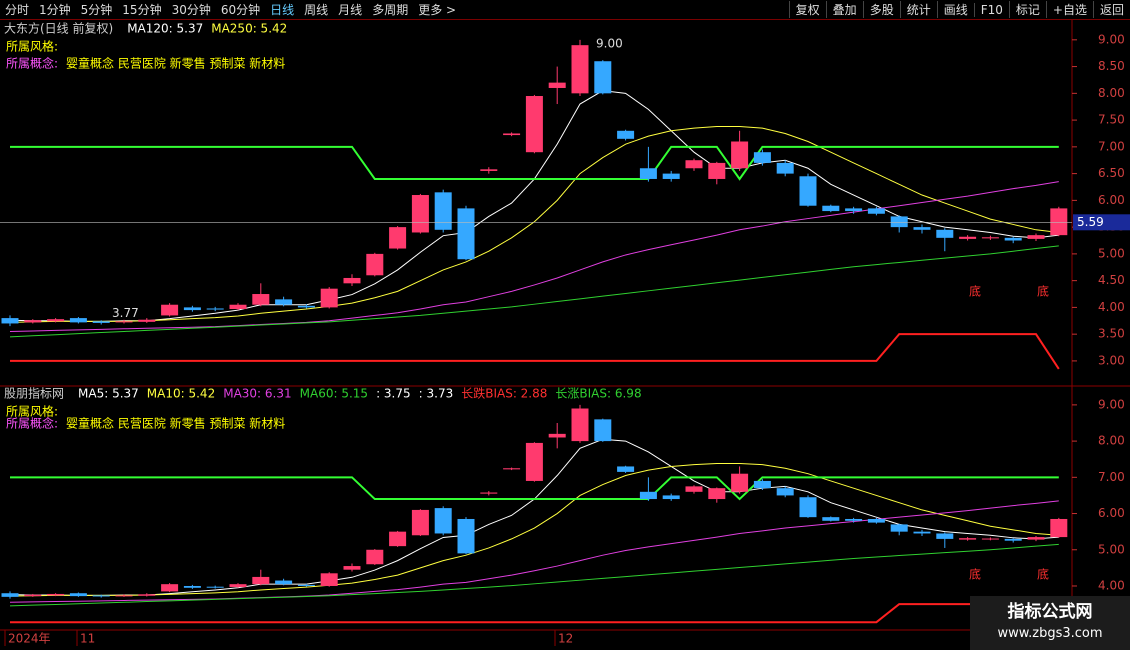  What do you see at coordinates (1027, 9) in the screenshot?
I see `tool-button: 标记` at bounding box center [1027, 9].